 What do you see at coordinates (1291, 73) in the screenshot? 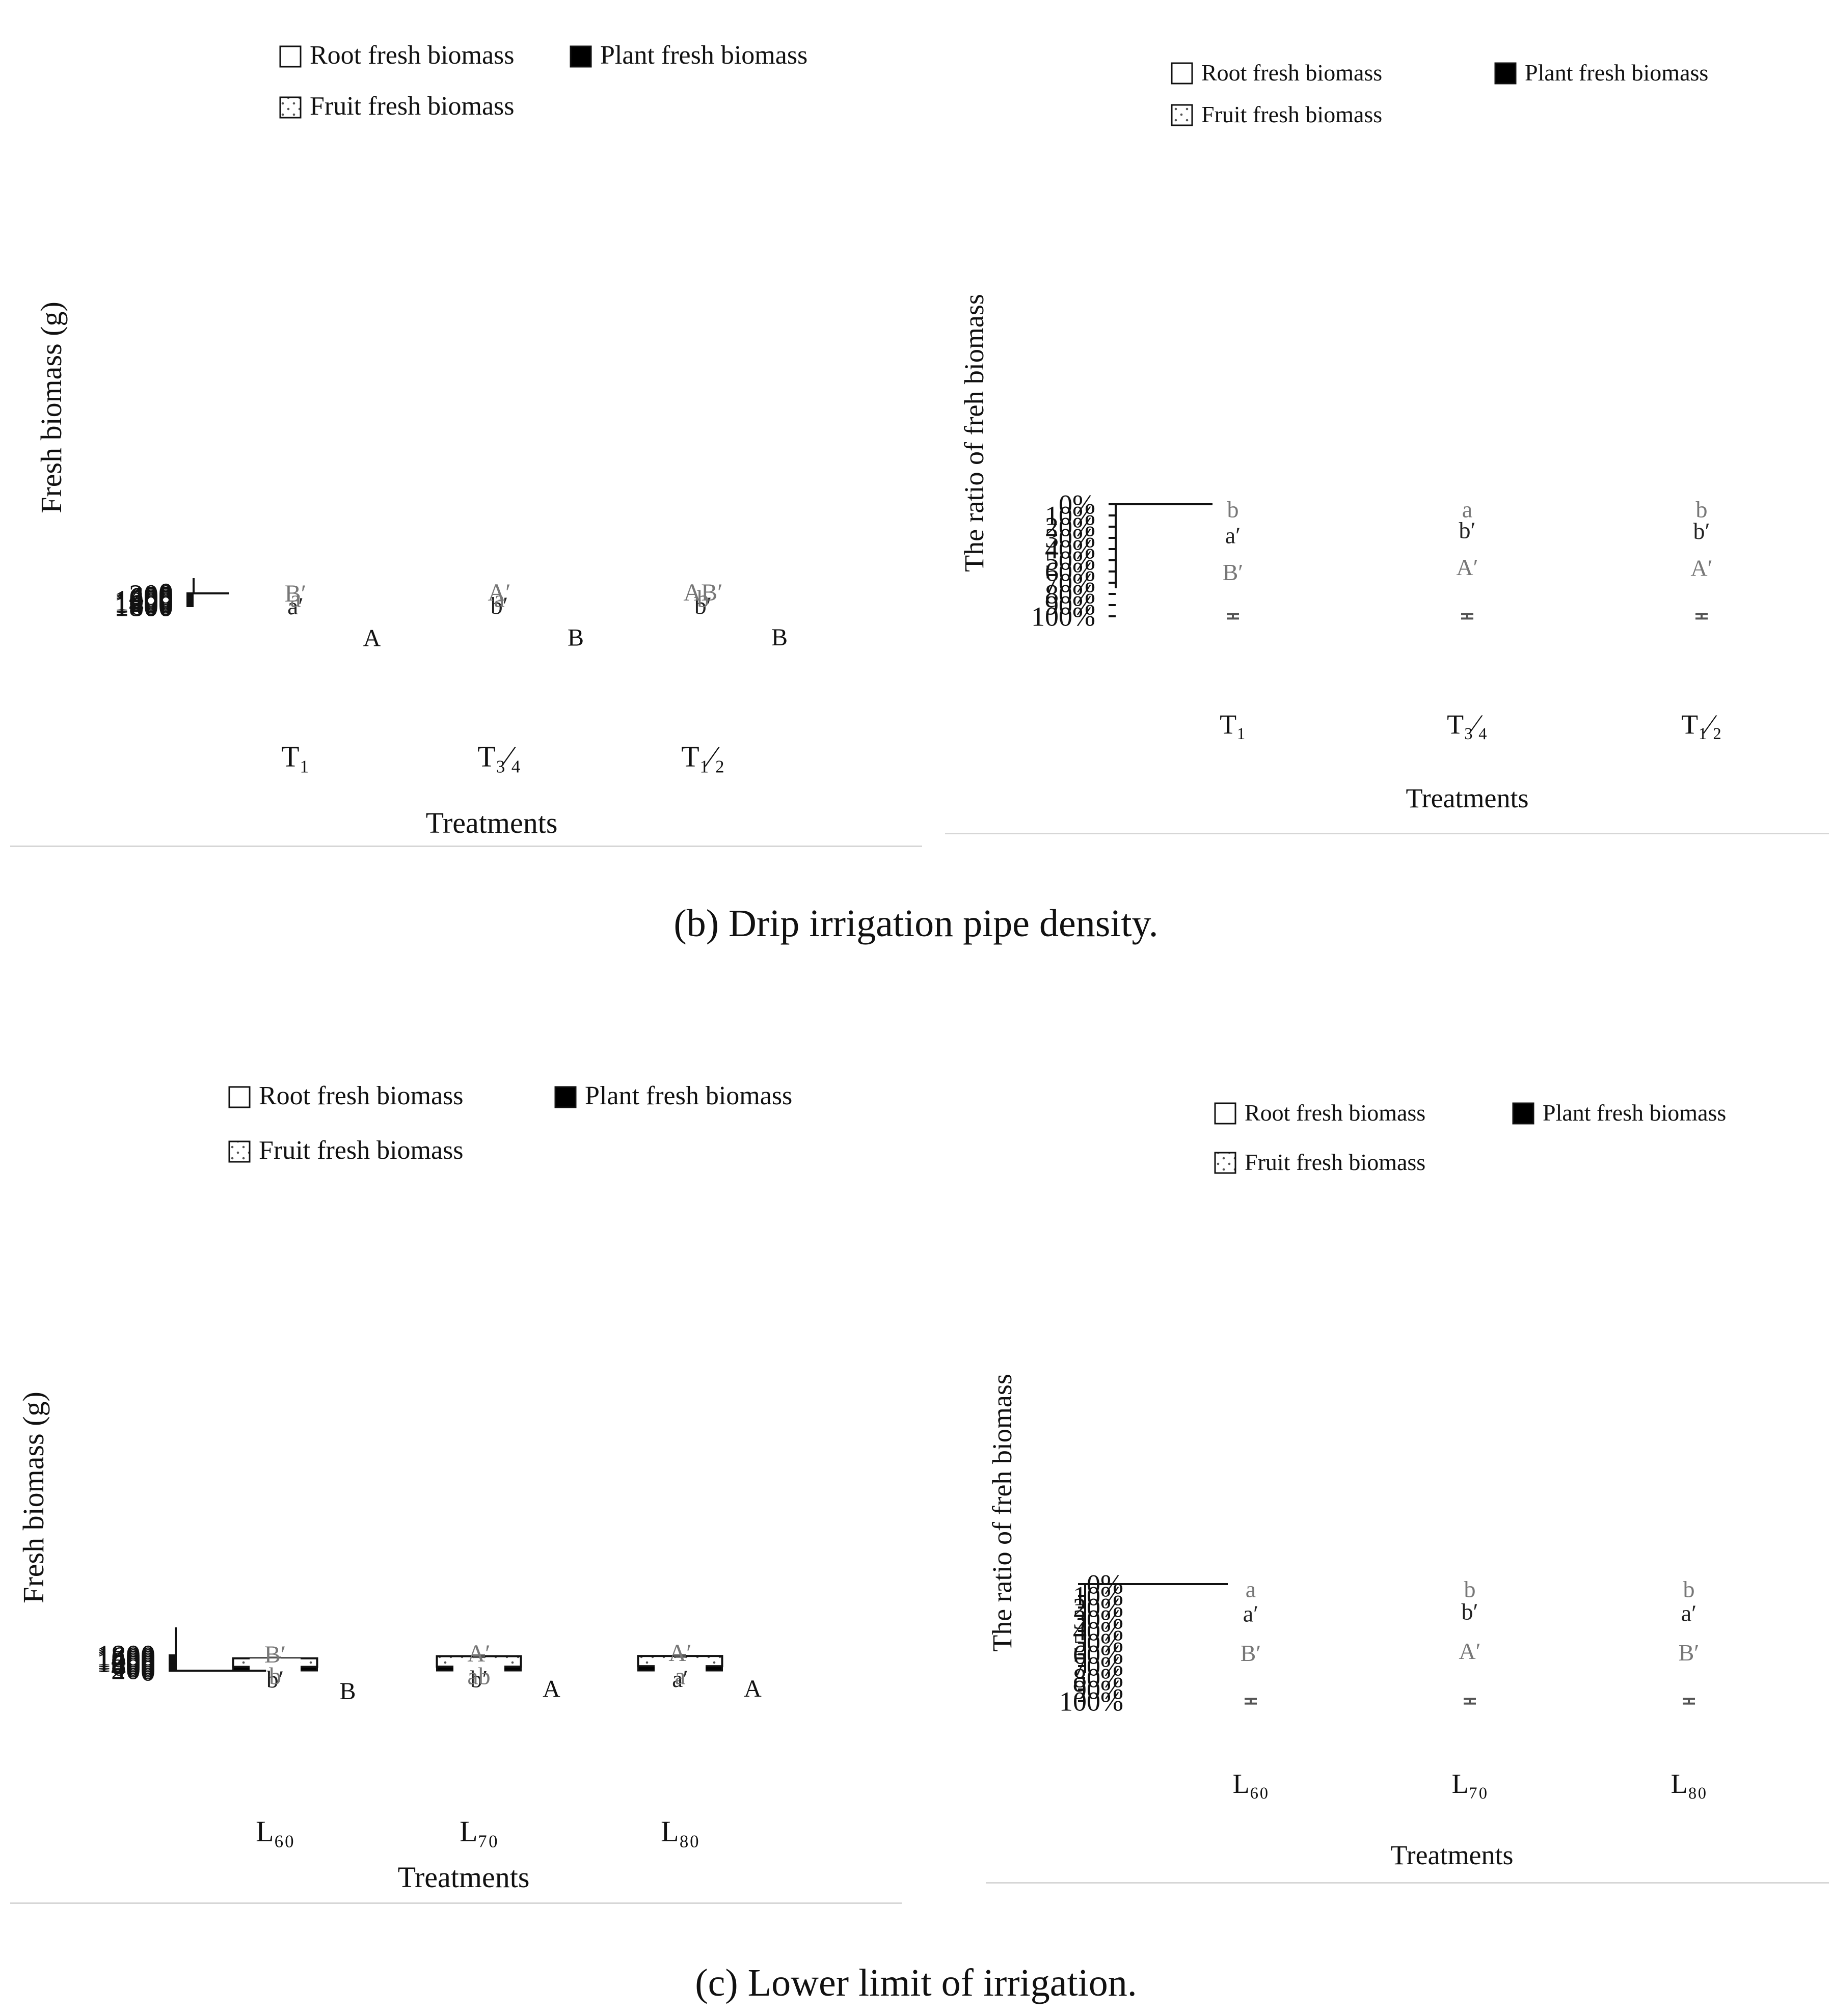
I see `legend-label: Root fresh biomass` at bounding box center [1291, 73].